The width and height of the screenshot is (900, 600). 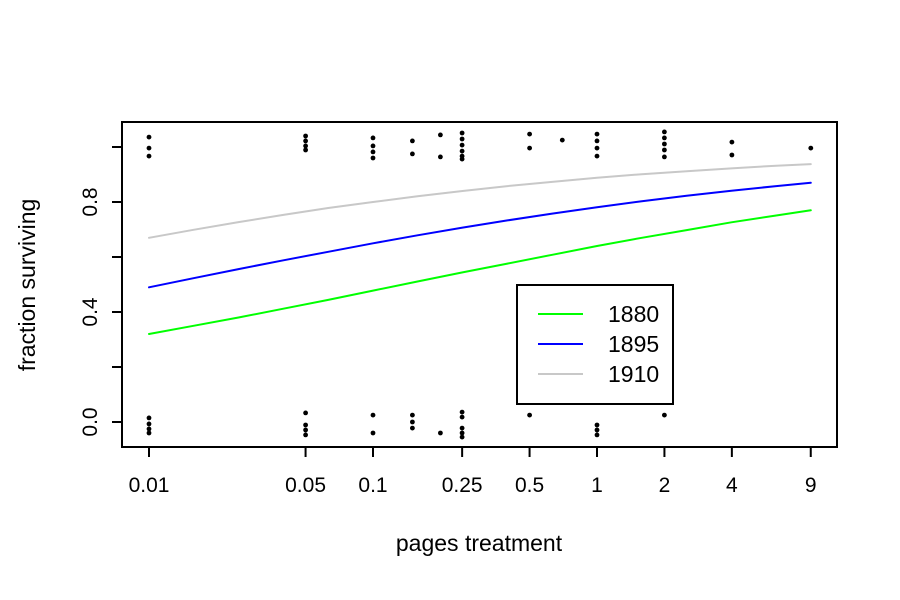 What do you see at coordinates (811, 485) in the screenshot?
I see `x-tick-label: 9` at bounding box center [811, 485].